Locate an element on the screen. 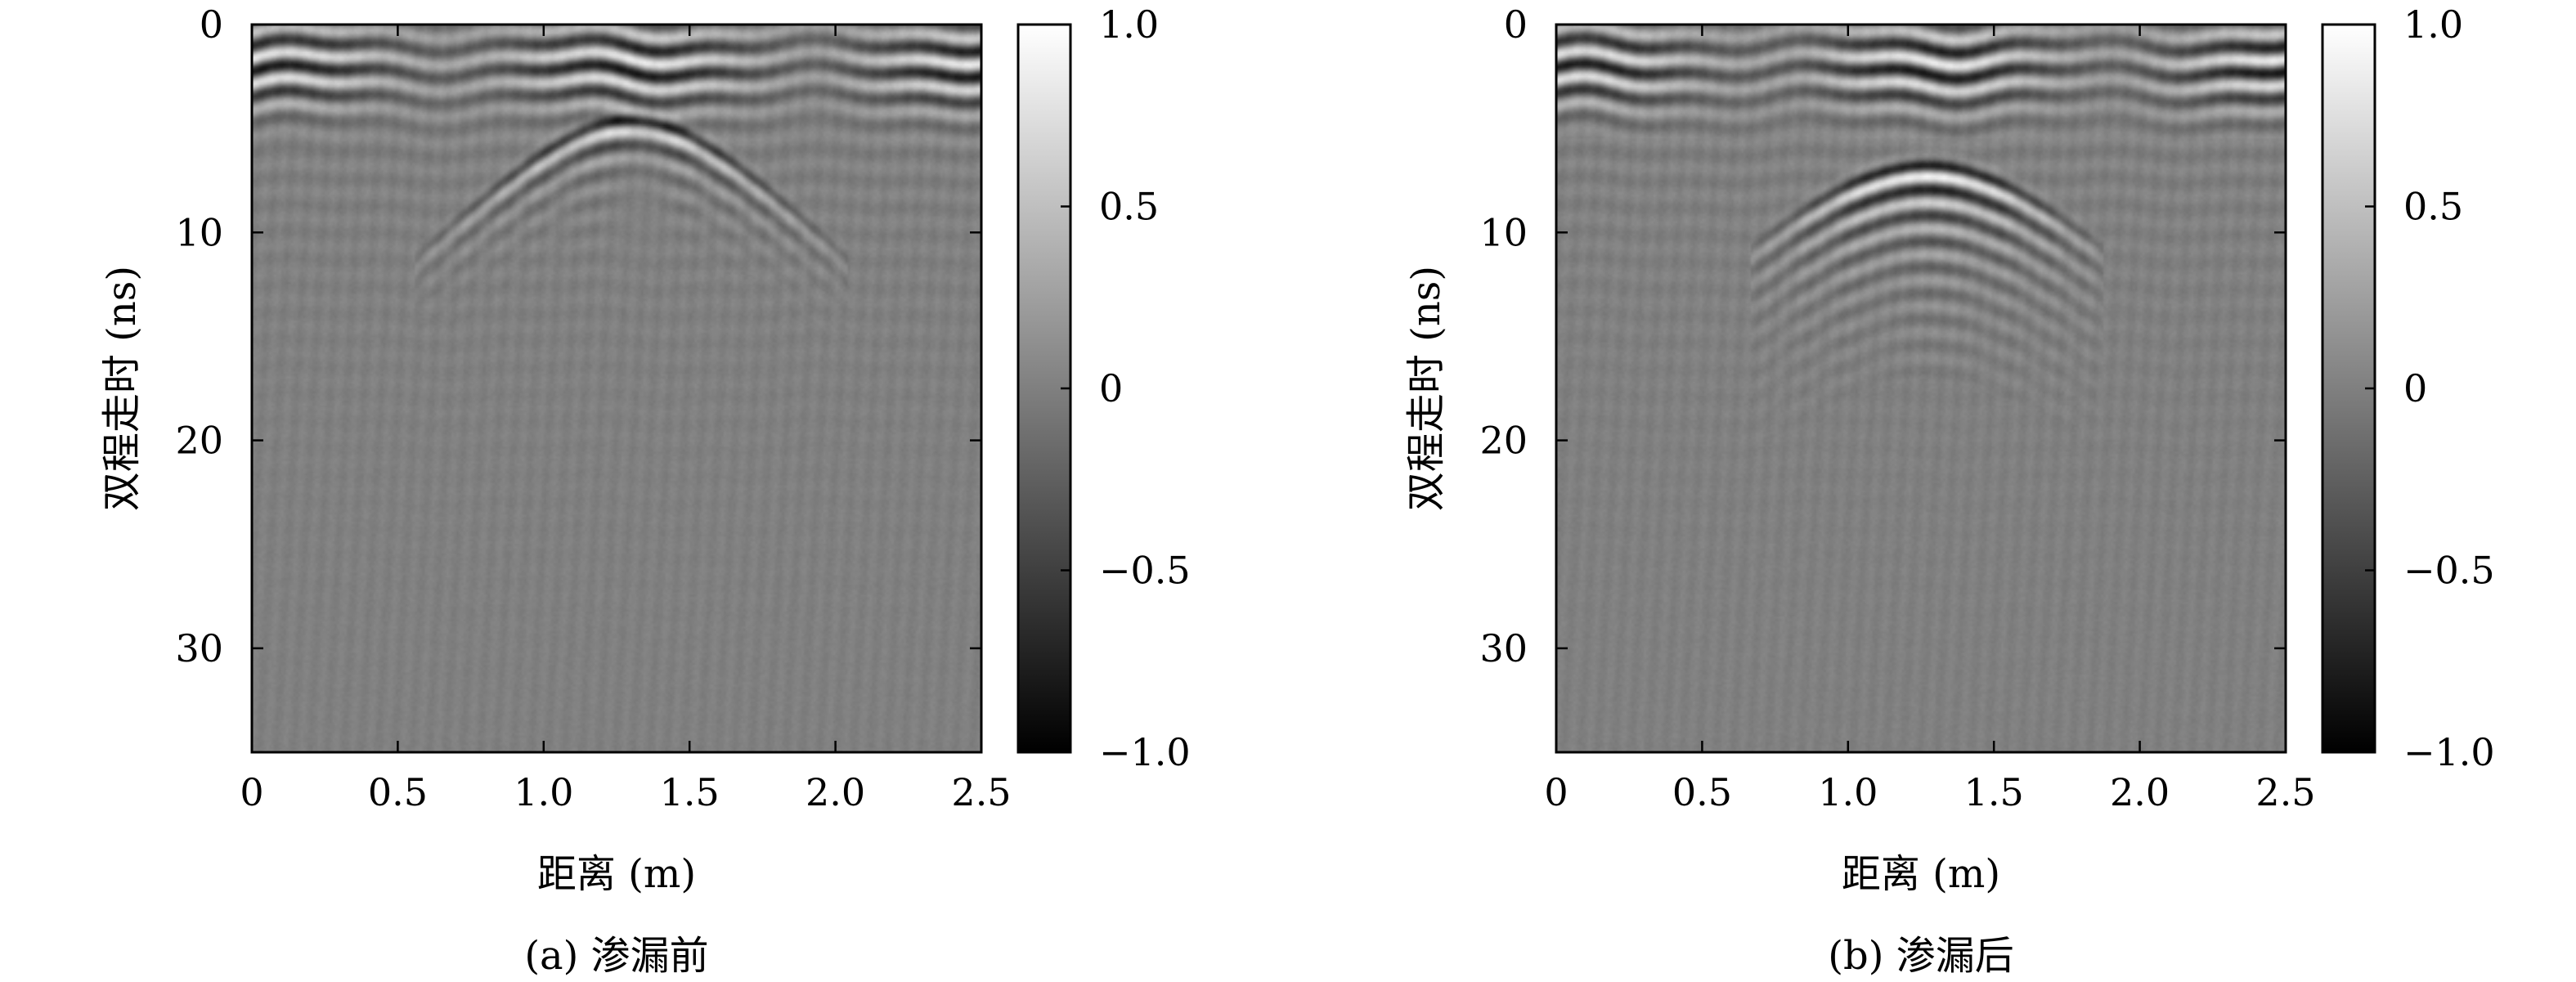 The width and height of the screenshot is (2576, 982). panel-a-caption: (a) 渗漏前 is located at coordinates (616, 956).